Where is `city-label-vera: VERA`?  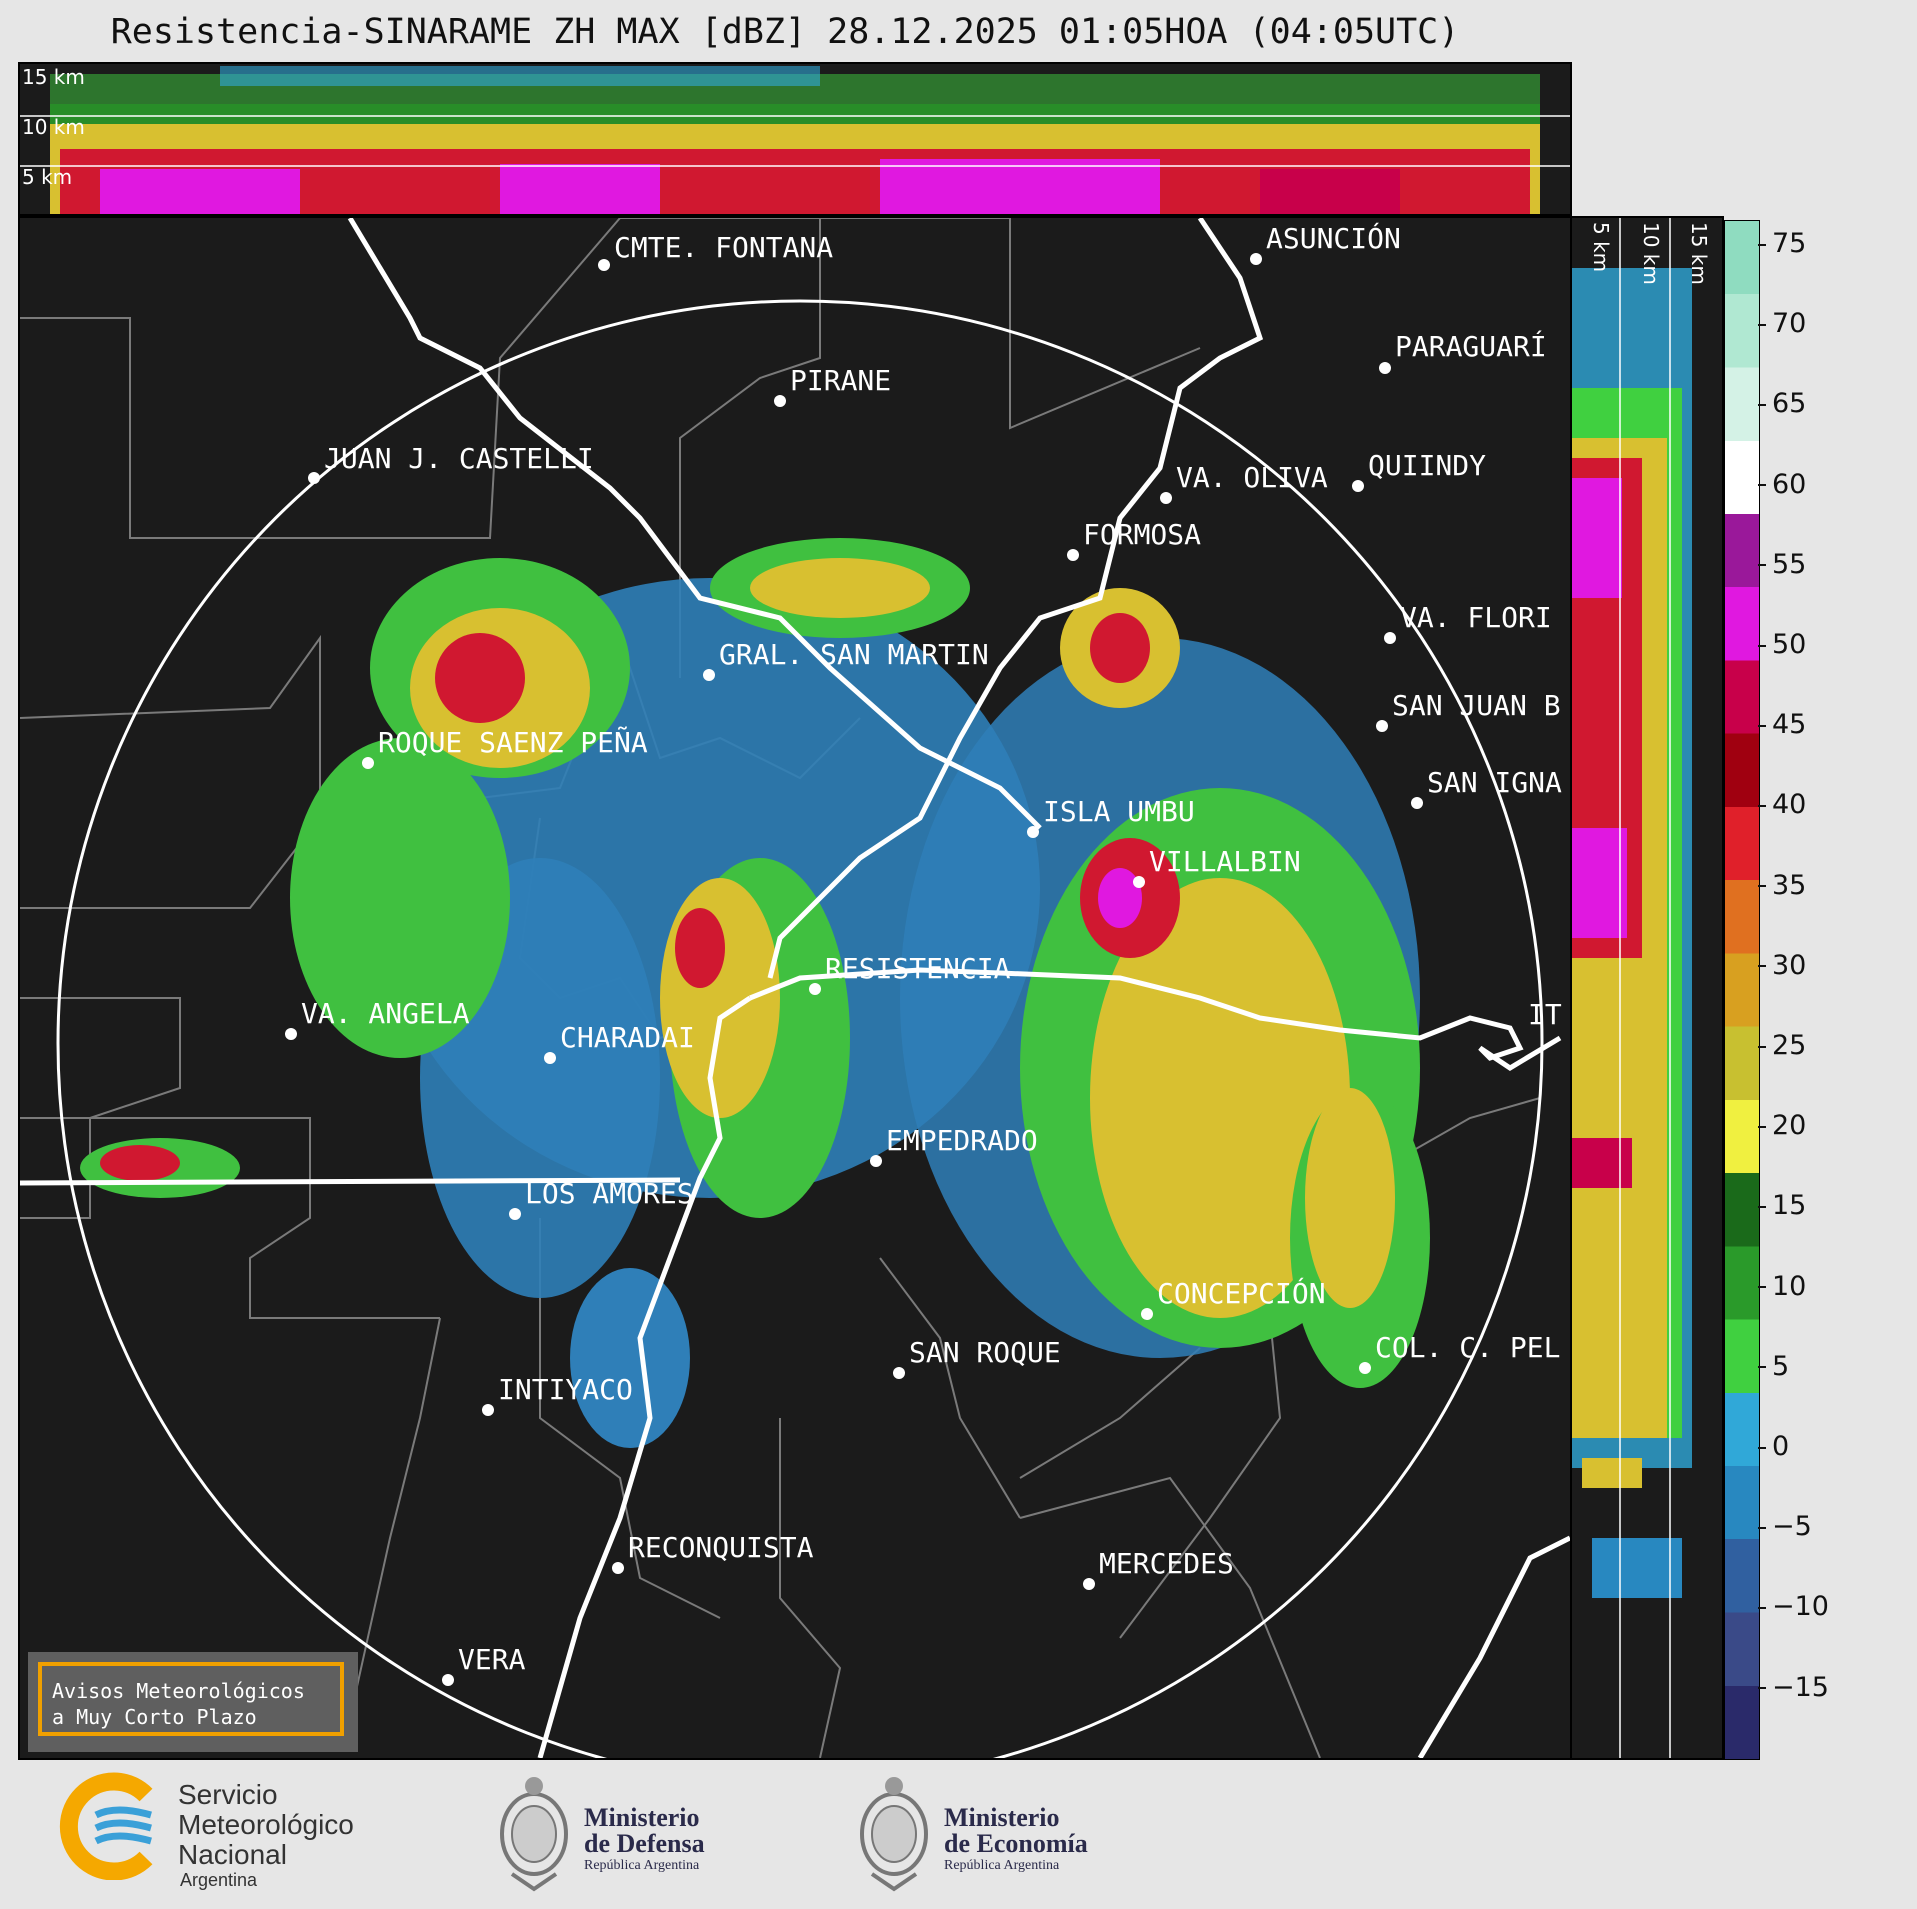
city-label-vera: VERA is located at coordinates (492, 1659).